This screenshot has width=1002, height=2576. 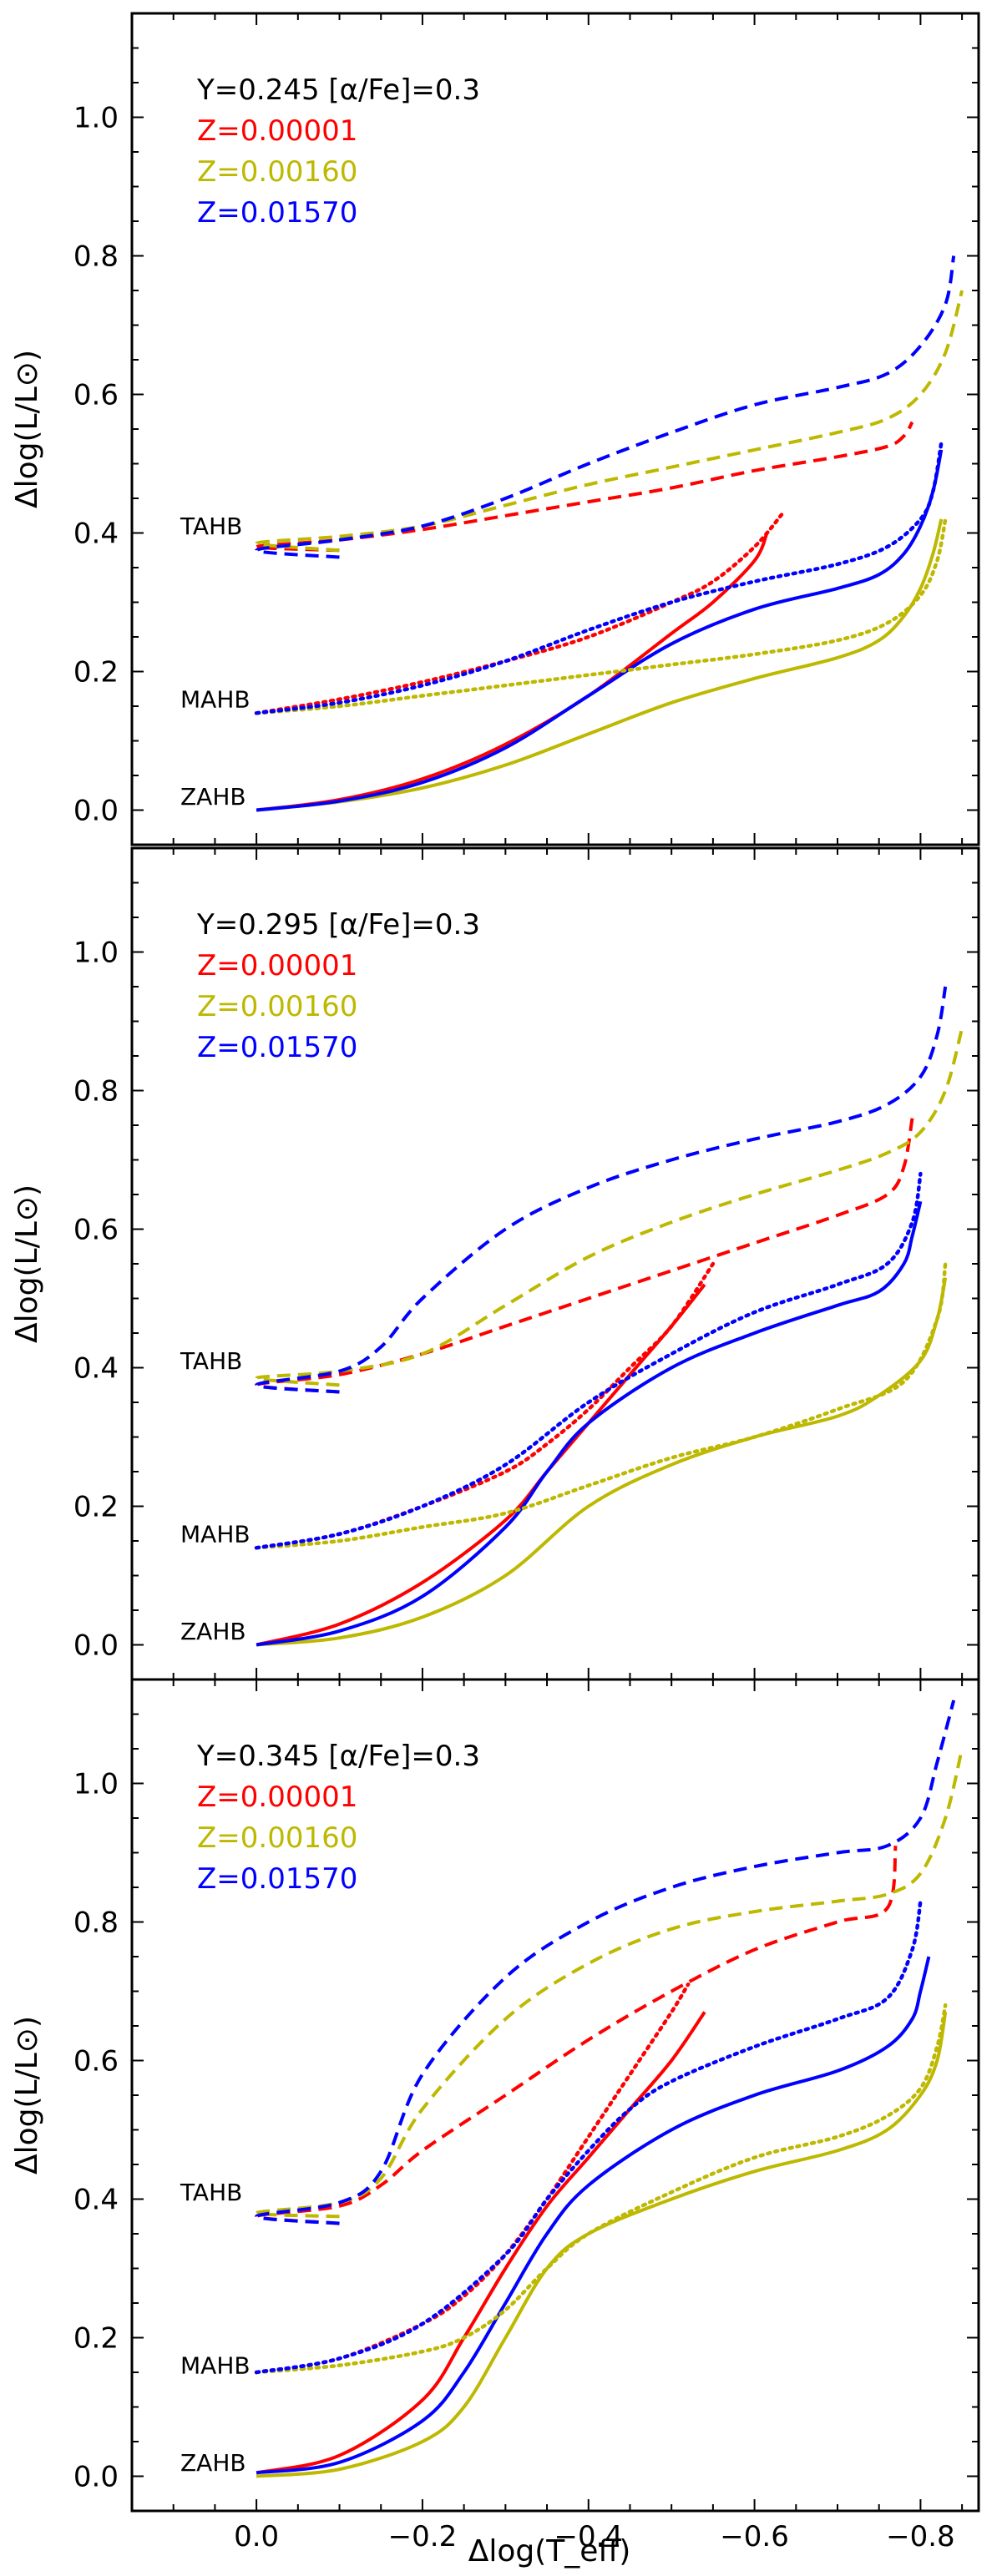 I want to click on x-tick-label: 0.0, so click(x=256, y=2536).